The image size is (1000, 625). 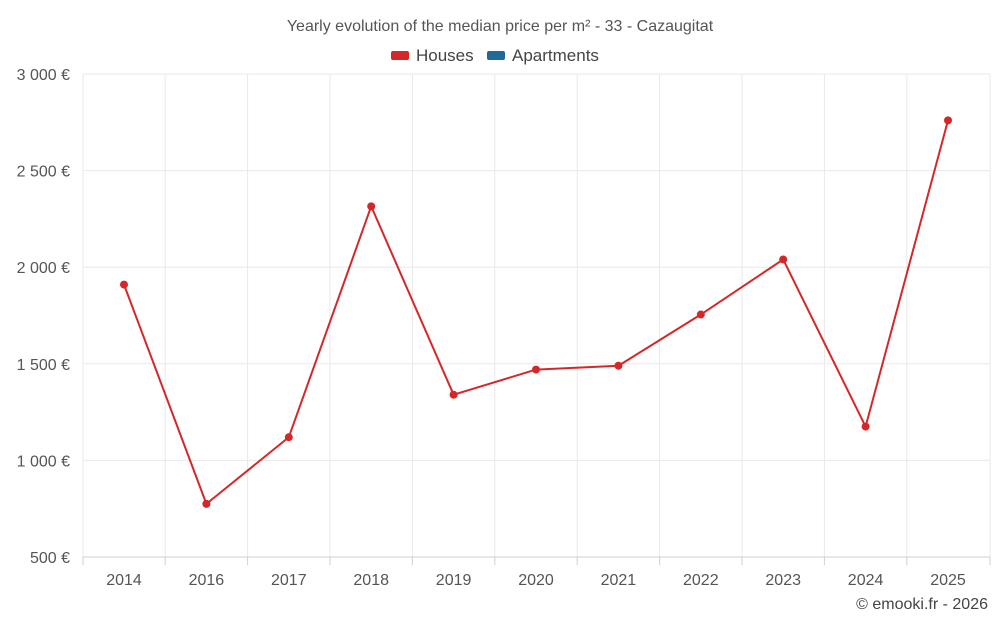 What do you see at coordinates (536, 580) in the screenshot?
I see `x-tick-label: 2020` at bounding box center [536, 580].